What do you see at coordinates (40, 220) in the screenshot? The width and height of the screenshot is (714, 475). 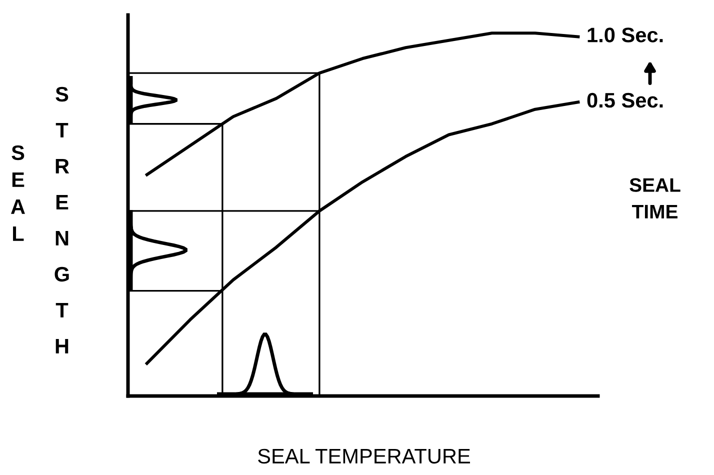 I see `text: SEAL STRENGTH` at bounding box center [40, 220].